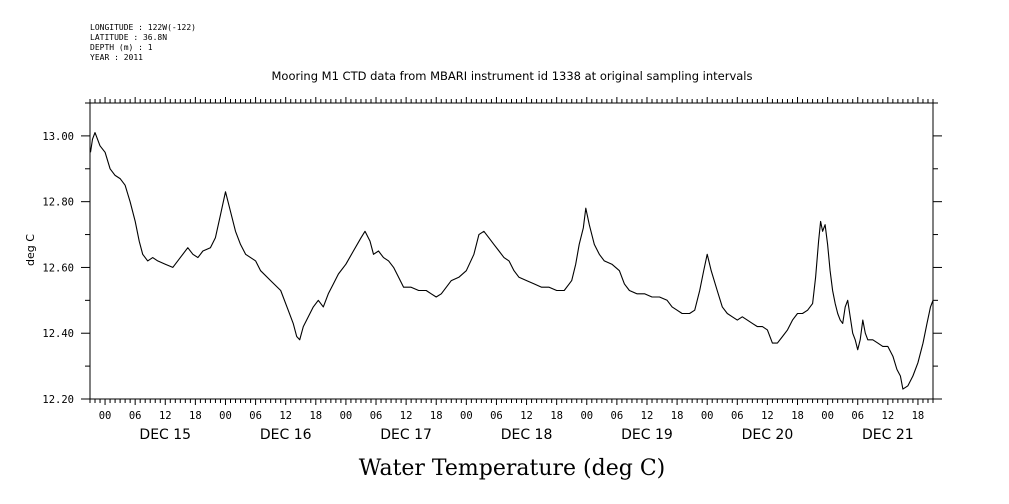  What do you see at coordinates (116, 57) in the screenshot?
I see `metadata-year: YEAR : 2011` at bounding box center [116, 57].